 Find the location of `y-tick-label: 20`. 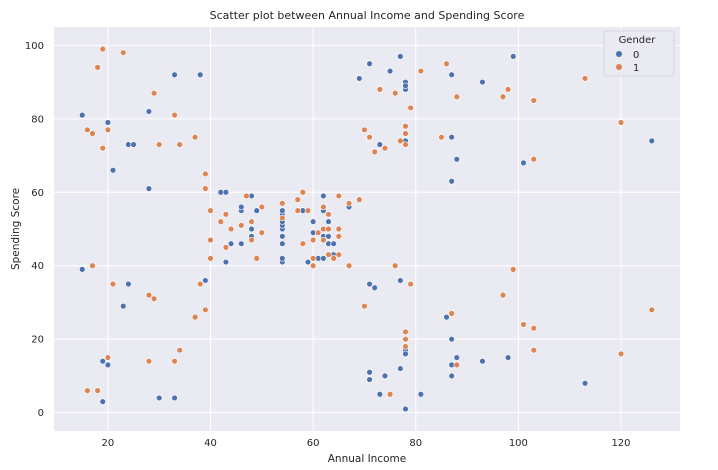

y-tick-label: 20 is located at coordinates (37, 340).